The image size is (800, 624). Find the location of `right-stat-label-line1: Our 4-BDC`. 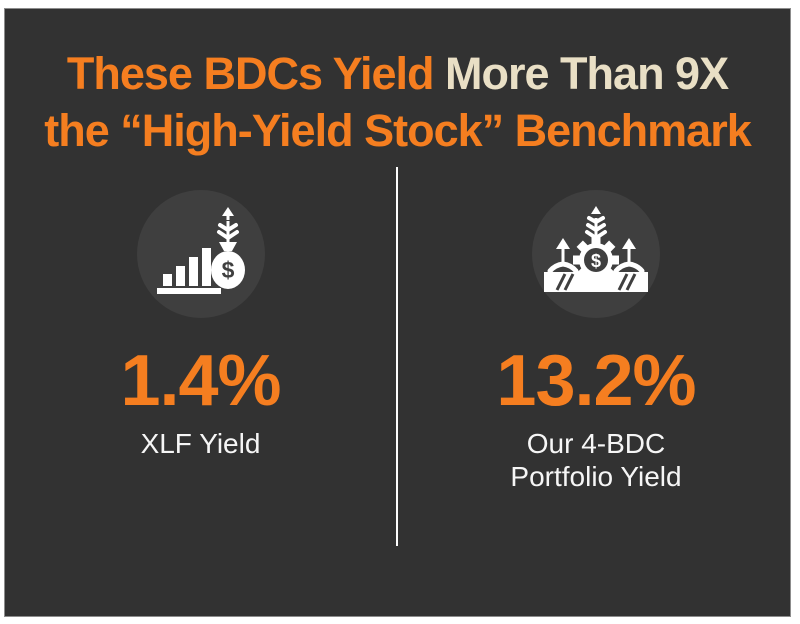

right-stat-label-line1: Our 4-BDC is located at coordinates (596, 443).